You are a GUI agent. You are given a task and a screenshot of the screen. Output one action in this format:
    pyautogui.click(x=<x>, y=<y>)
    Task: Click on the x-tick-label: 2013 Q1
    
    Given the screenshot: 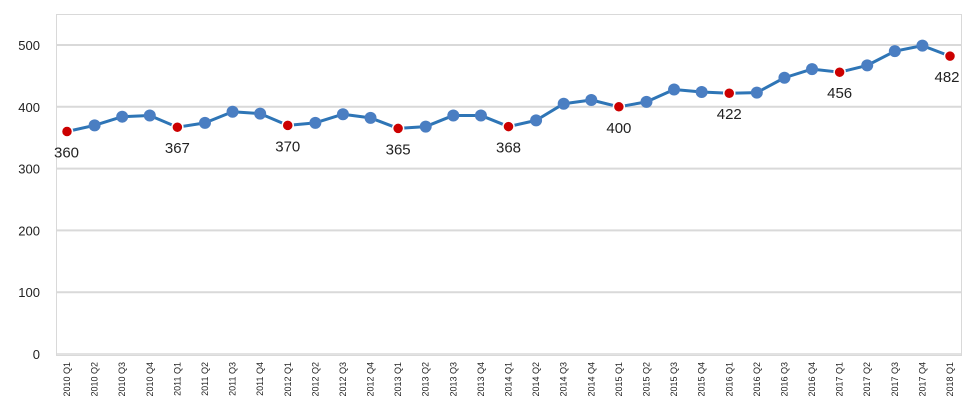 What is the action you would take?
    pyautogui.click(x=398, y=379)
    